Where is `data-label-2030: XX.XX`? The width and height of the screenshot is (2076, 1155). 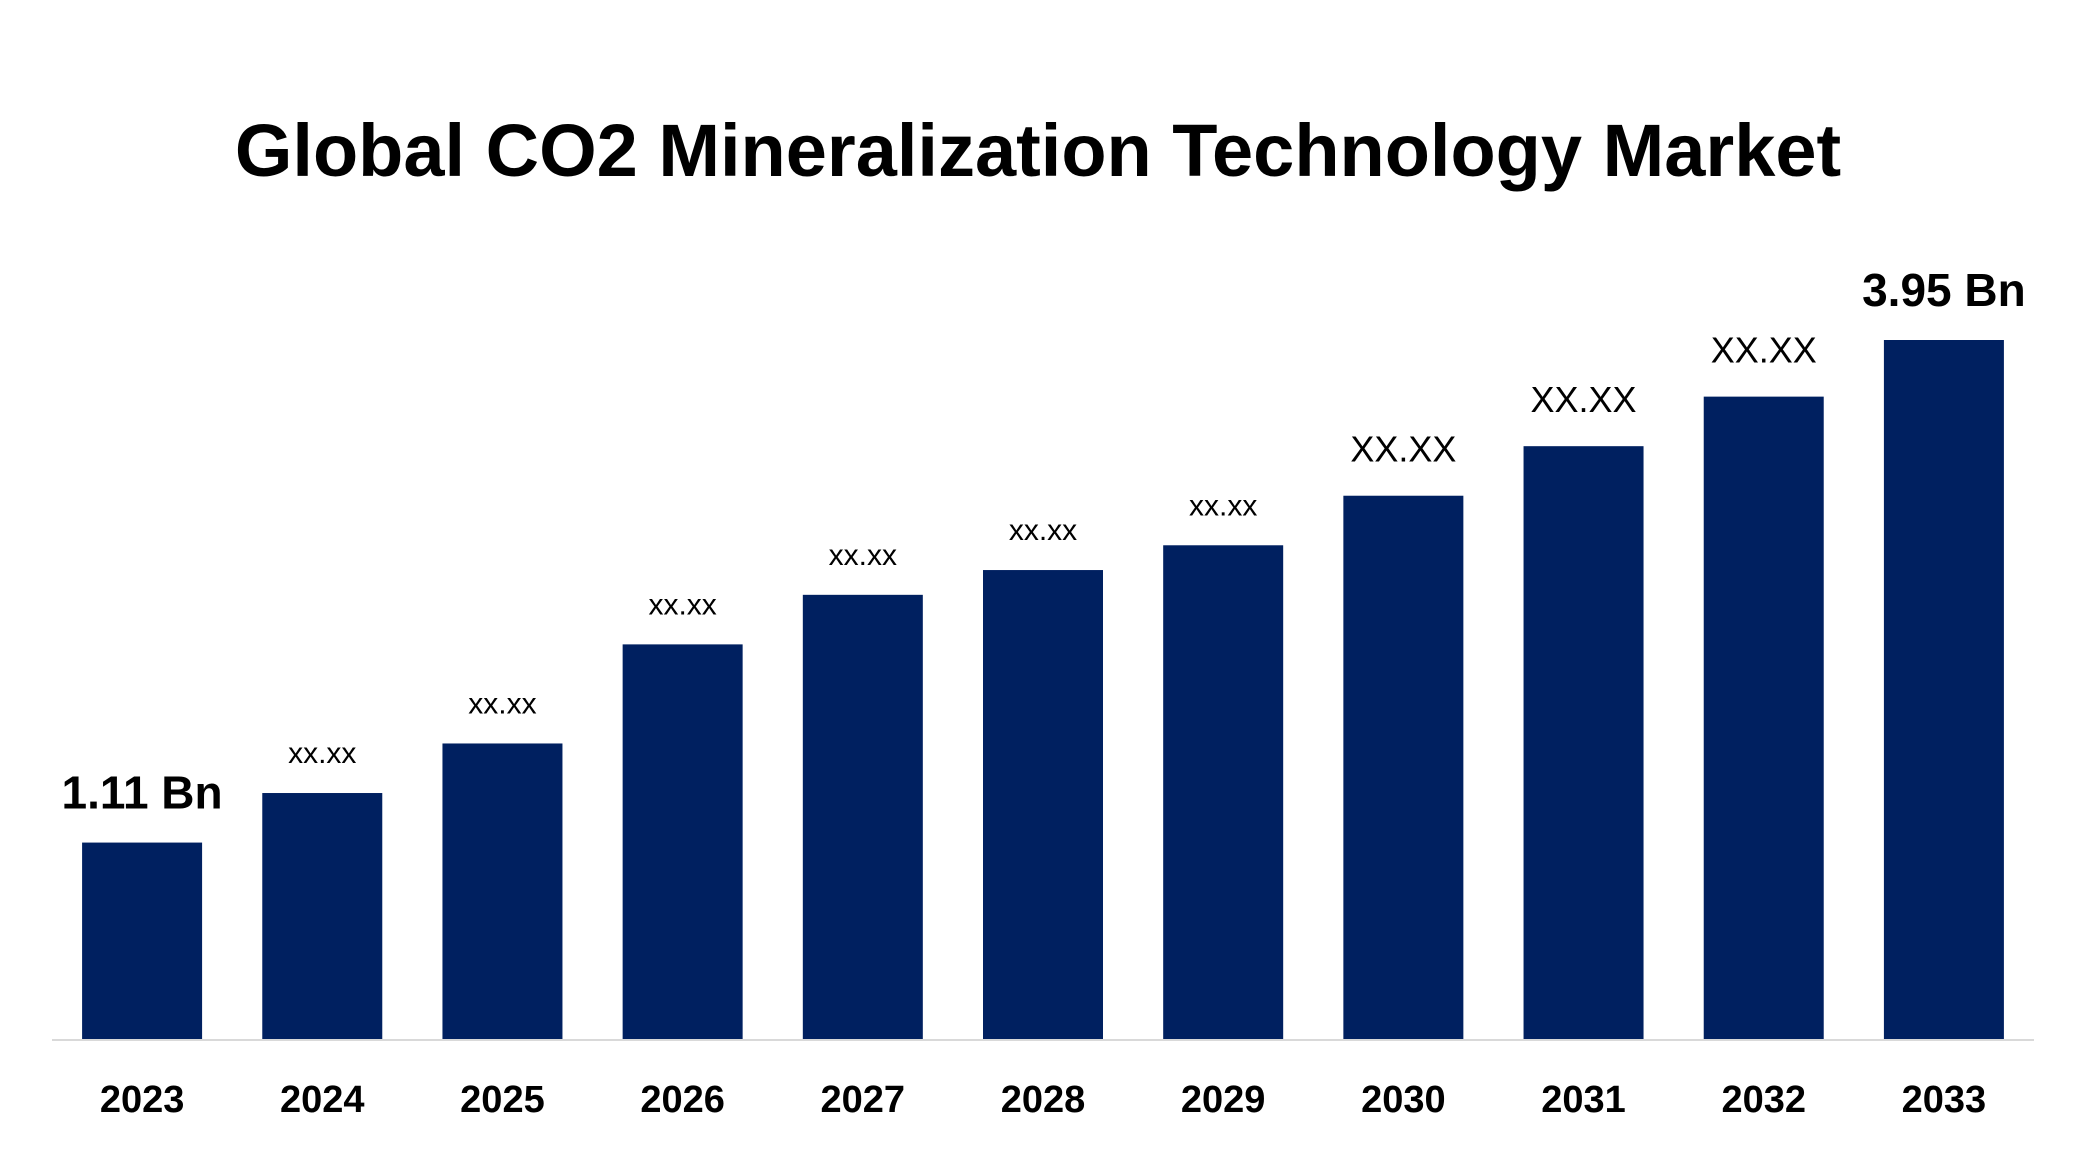
data-label-2030: XX.XX is located at coordinates (1403, 449).